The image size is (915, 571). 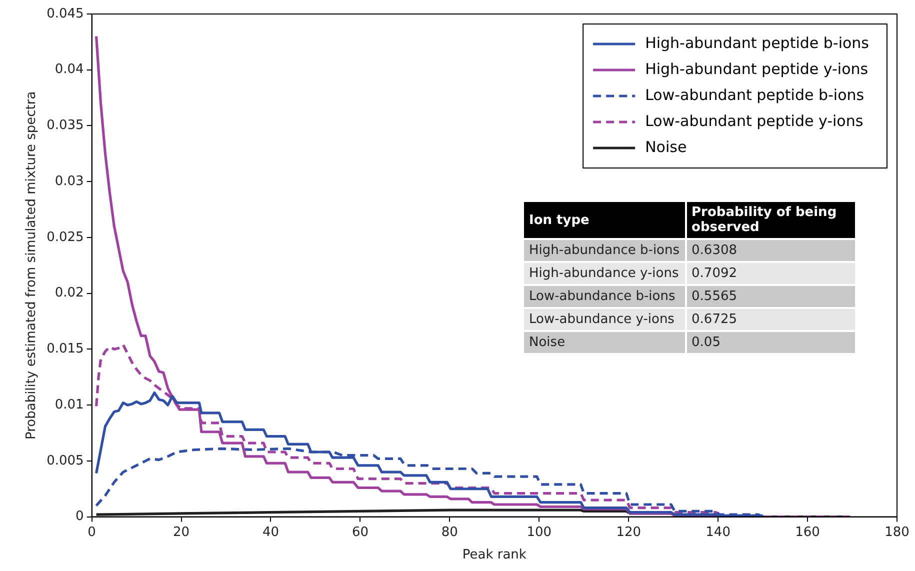 I want to click on x-tick-label: 160, so click(x=807, y=532).